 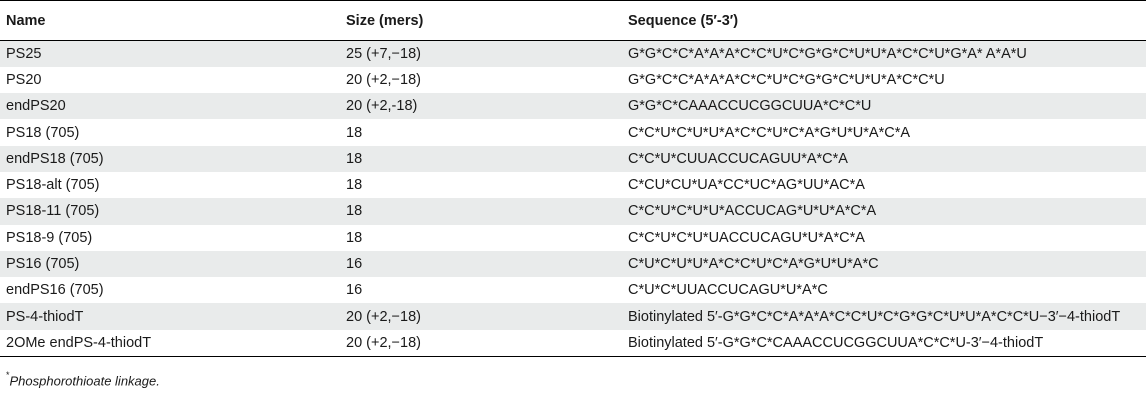 What do you see at coordinates (173, 53) in the screenshot?
I see `cell-name: PS25` at bounding box center [173, 53].